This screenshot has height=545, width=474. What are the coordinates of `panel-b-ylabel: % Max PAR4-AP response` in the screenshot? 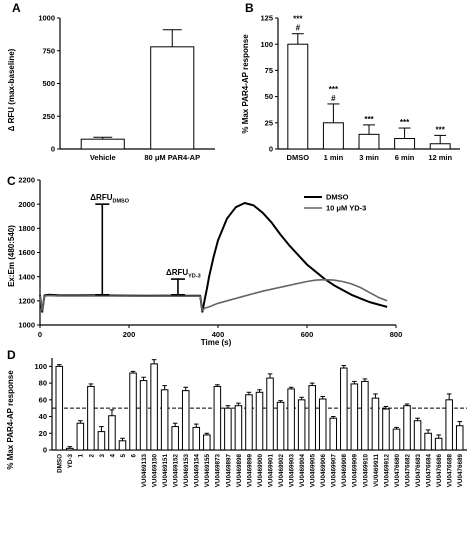 It's located at (245, 84).